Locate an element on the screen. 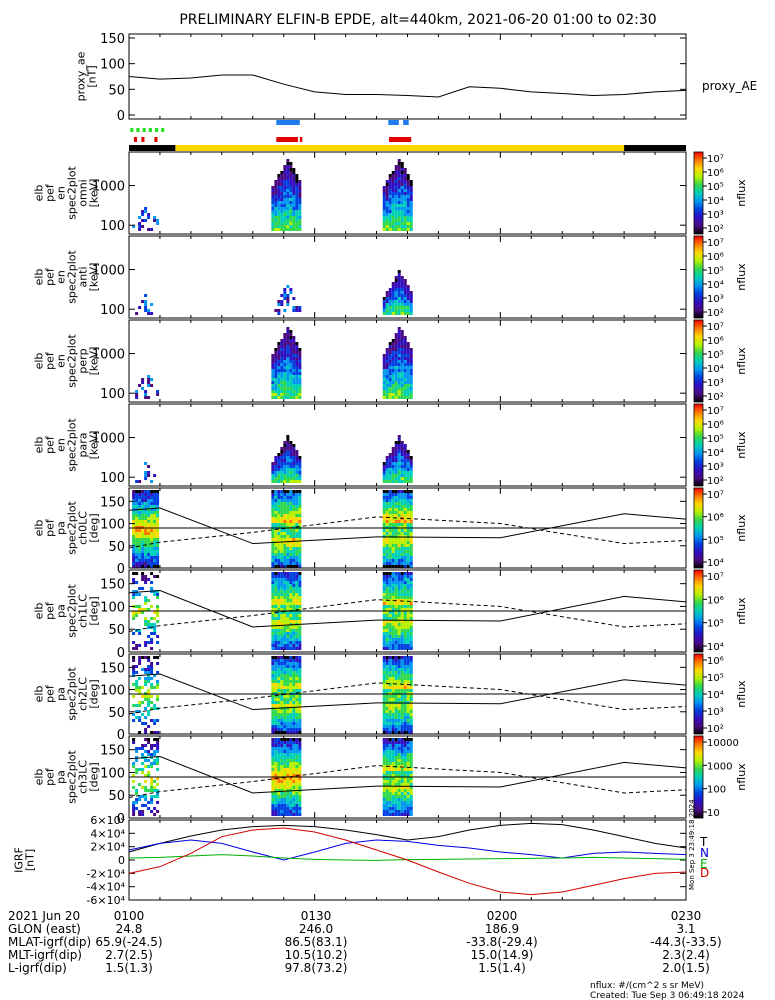 The image size is (775, 1000). pa-ch0-colorbar-tick-label: 10⁶ is located at coordinates (715, 518).